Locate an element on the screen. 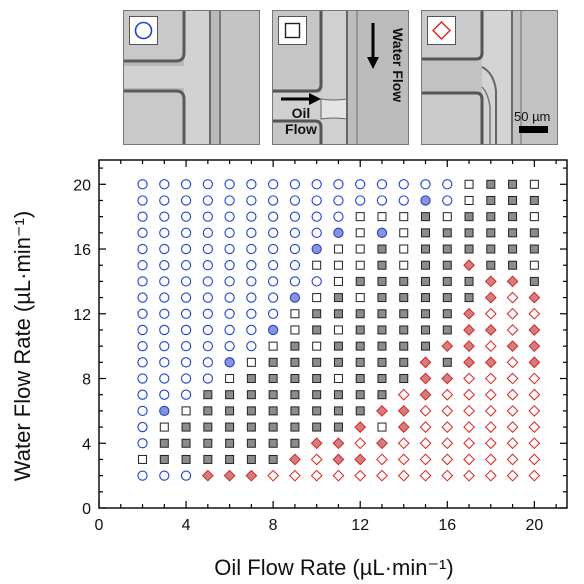 This screenshot has height=584, width=584. y-tick-label: 0 is located at coordinates (86, 509).